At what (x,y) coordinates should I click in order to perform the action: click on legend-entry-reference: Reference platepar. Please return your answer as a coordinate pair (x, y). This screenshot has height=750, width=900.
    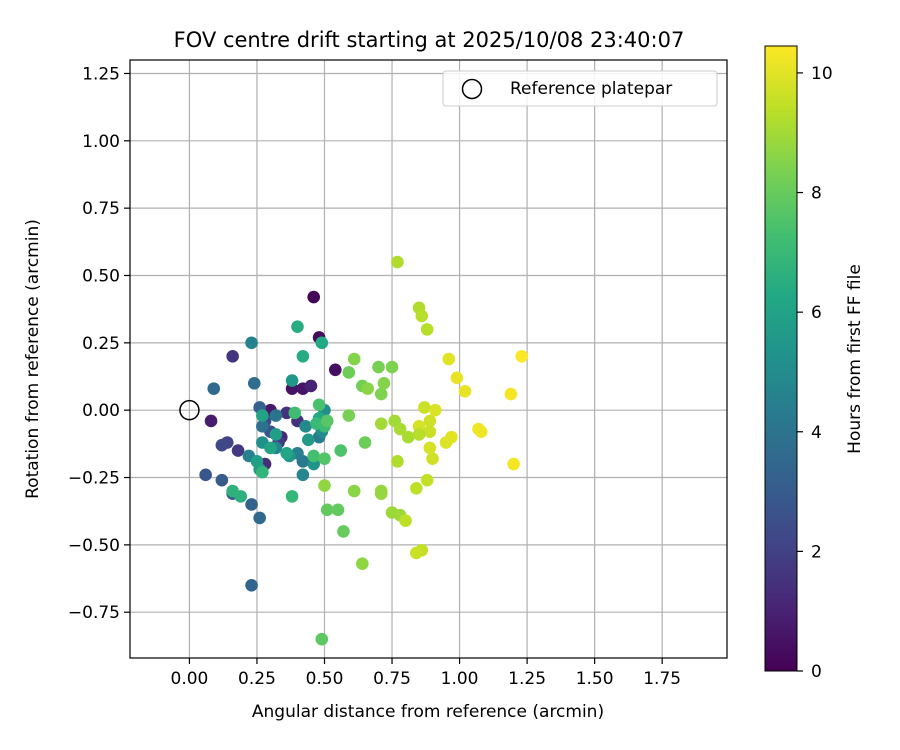
    Looking at the image, I should click on (591, 89).